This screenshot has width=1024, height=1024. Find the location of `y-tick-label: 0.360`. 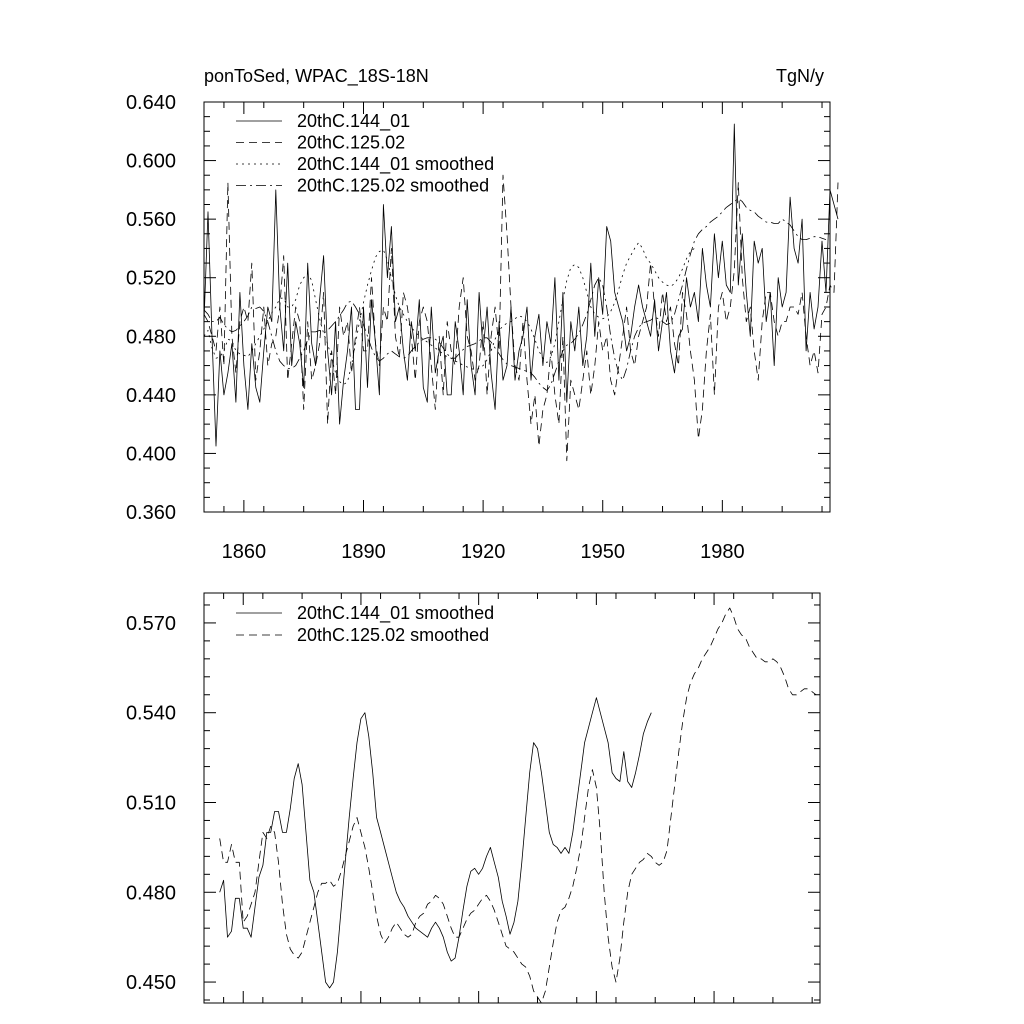

y-tick-label: 0.360 is located at coordinates (151, 513).